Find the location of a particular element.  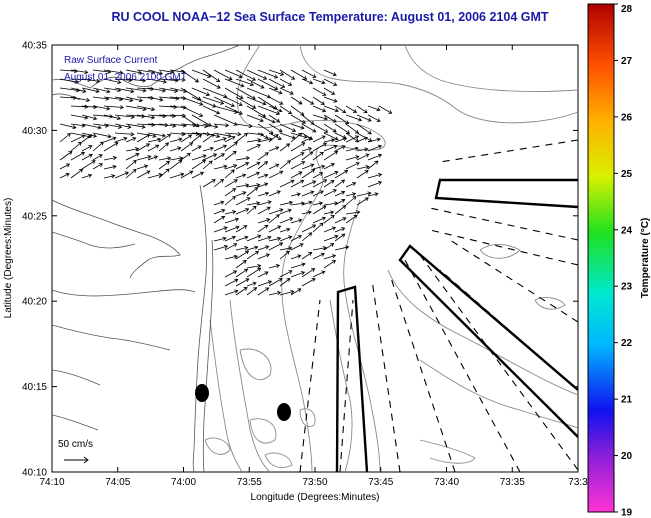

y-tick-label: 40:20 is located at coordinates (34, 302).